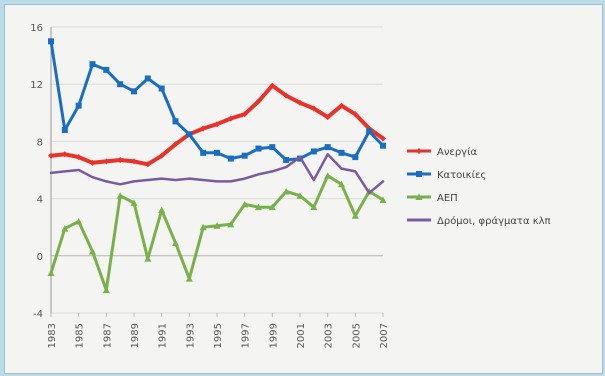  Describe the element at coordinates (80, 335) in the screenshot. I see `x-tick-label: 1985` at that location.